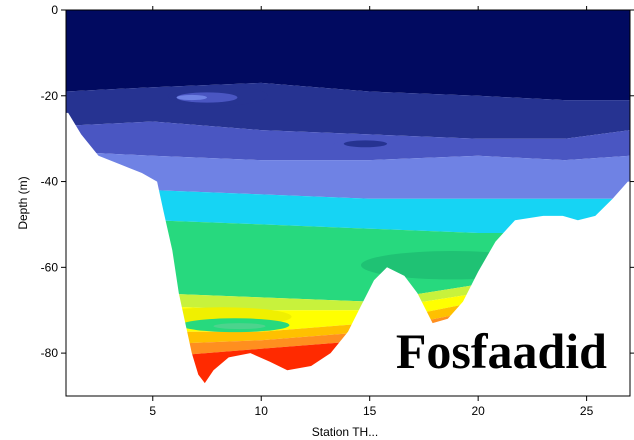 The width and height of the screenshot is (634, 440). What do you see at coordinates (152, 411) in the screenshot?
I see `x-tick-label: 5` at bounding box center [152, 411].